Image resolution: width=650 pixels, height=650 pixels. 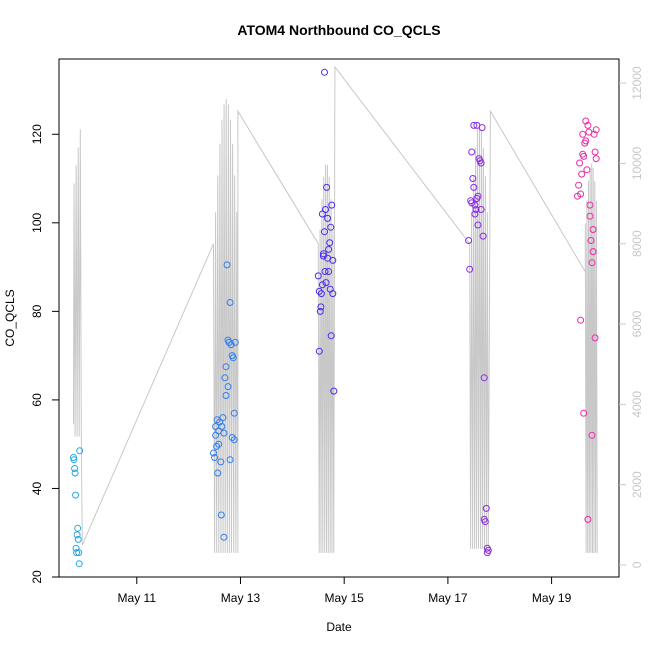 What do you see at coordinates (338, 30) in the screenshot?
I see `chart-title: ATOM4 Northbound CO_QCLS` at bounding box center [338, 30].